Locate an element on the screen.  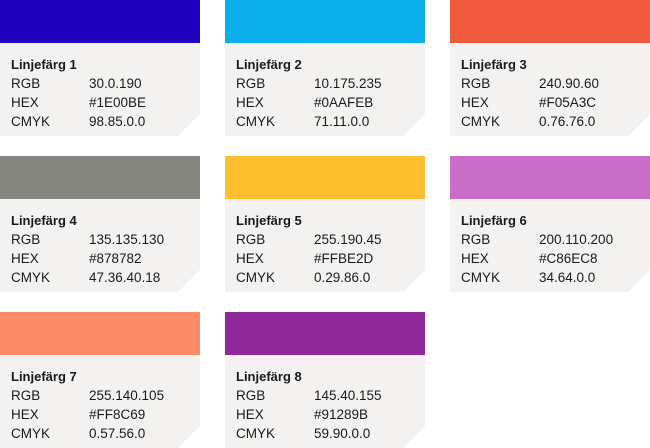
color-name: Linjefärg 7 is located at coordinates (44, 376).